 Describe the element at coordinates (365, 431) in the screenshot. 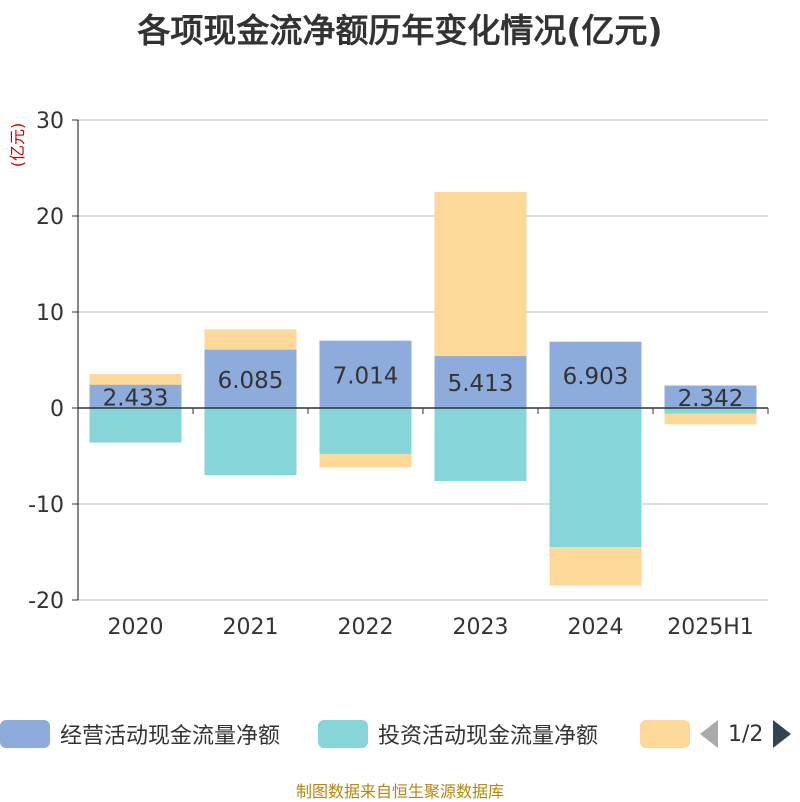

I see `bar-2022-s1` at that location.